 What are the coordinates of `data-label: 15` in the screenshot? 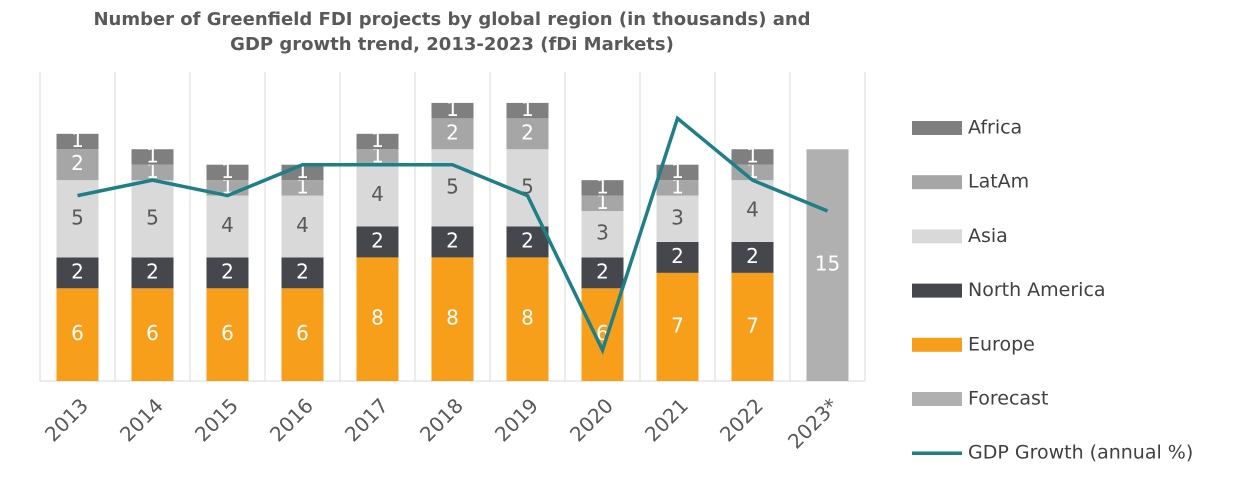 It's located at (827, 264).